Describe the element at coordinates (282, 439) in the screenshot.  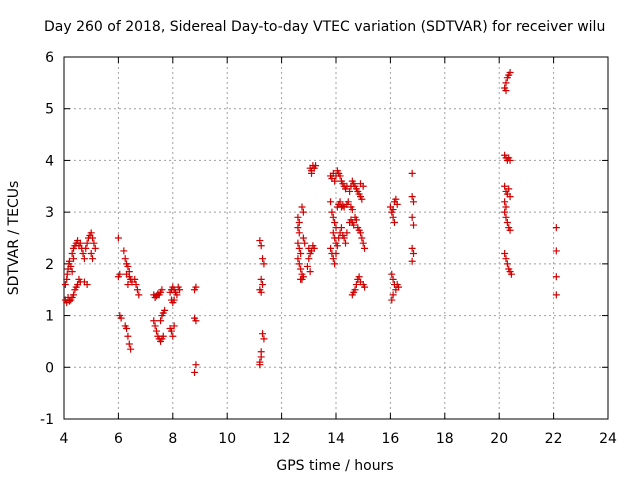
I see `x-tick-label: 12` at that location.